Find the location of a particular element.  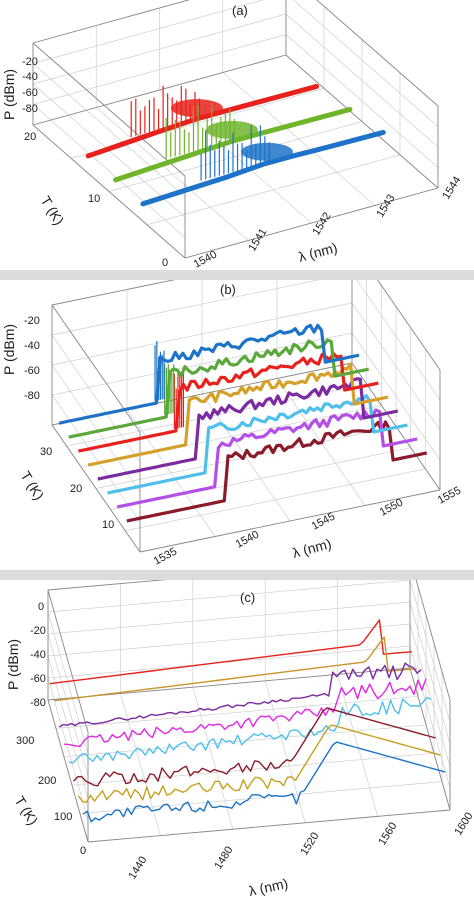

chart-c-ztick: -60 is located at coordinates (38, 679).